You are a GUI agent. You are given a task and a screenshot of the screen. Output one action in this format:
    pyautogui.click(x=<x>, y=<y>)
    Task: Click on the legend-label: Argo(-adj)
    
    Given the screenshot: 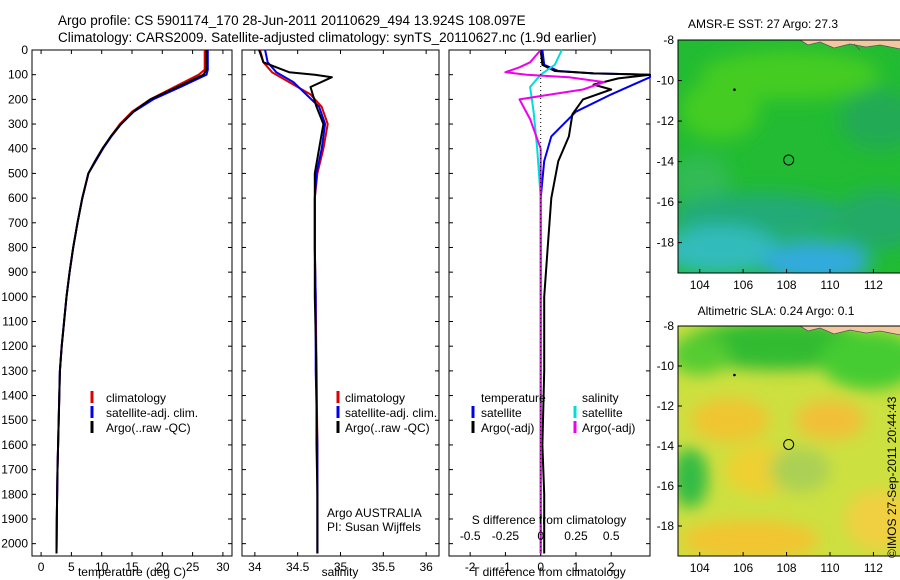 What is the action you would take?
    pyautogui.click(x=507, y=428)
    